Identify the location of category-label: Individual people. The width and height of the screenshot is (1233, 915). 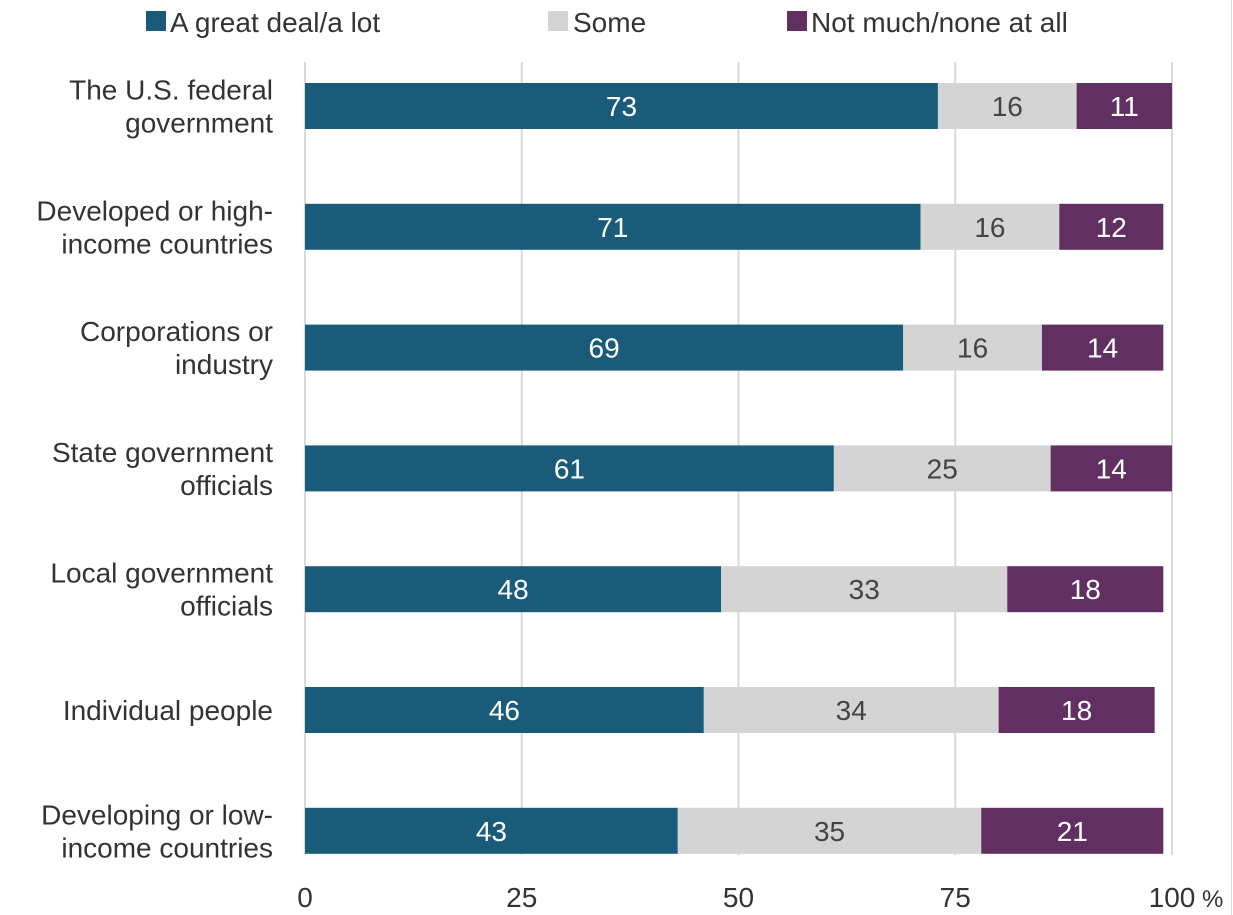
(168, 710).